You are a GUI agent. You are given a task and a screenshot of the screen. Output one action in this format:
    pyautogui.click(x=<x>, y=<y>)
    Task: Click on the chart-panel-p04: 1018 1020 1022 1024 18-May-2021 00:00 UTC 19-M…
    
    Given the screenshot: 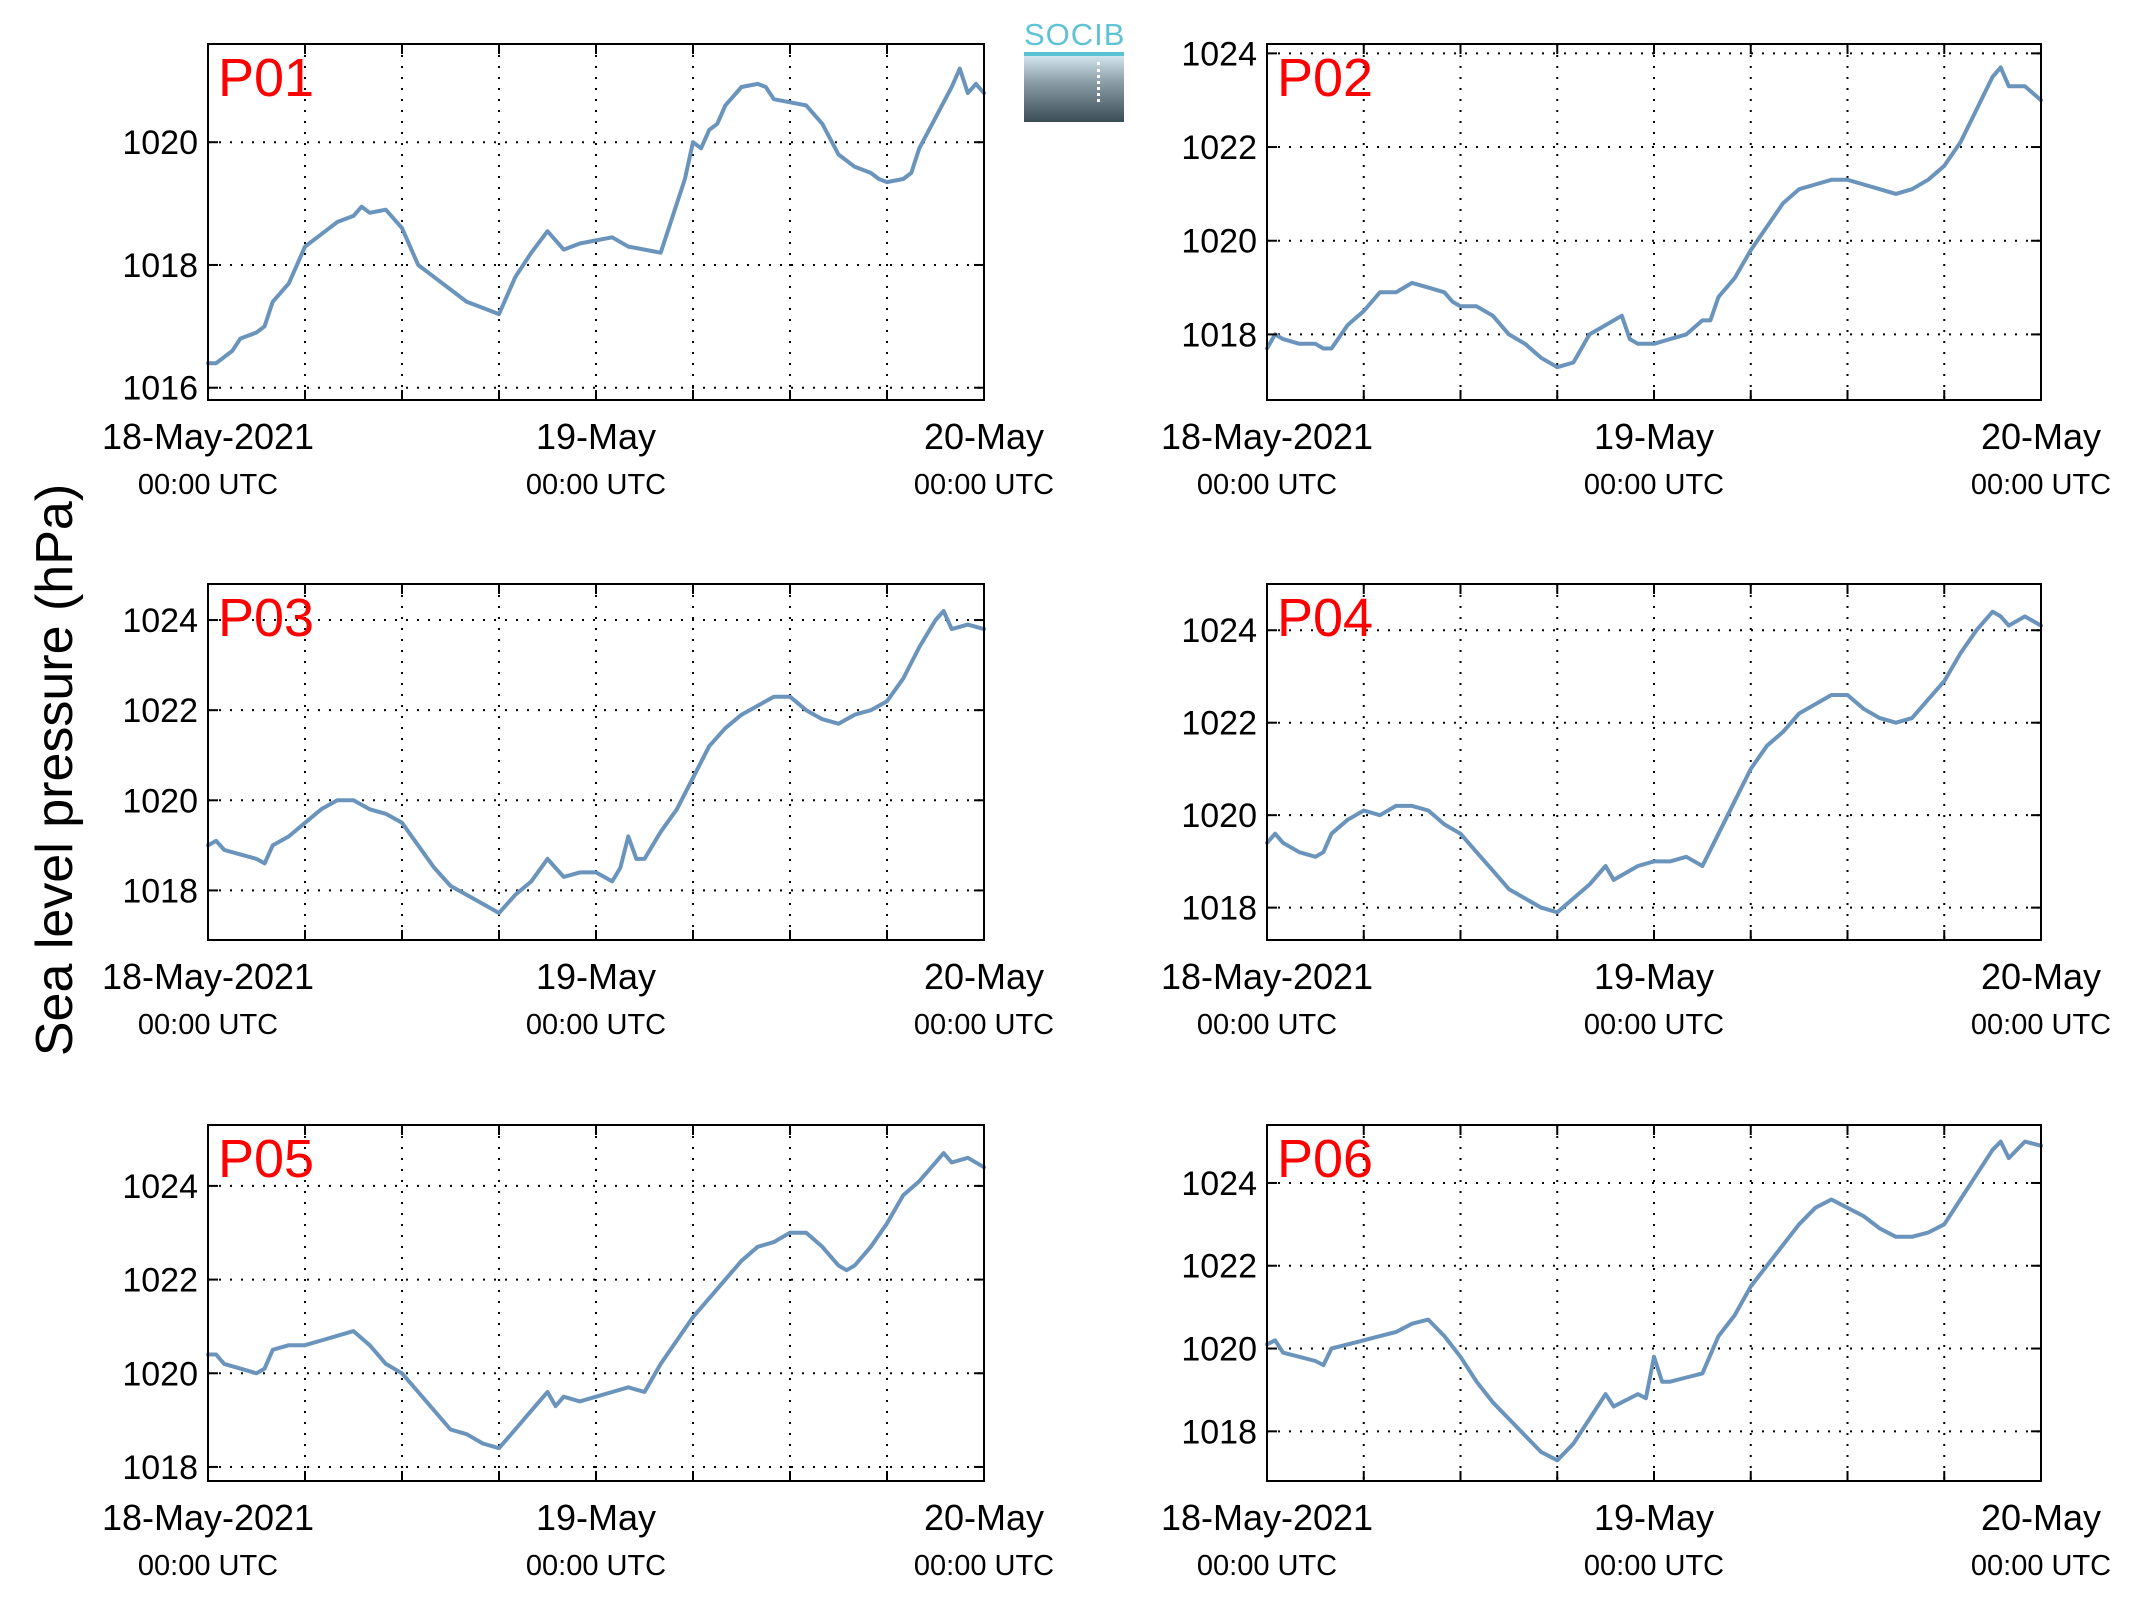 What is the action you would take?
    pyautogui.click(x=1636, y=812)
    